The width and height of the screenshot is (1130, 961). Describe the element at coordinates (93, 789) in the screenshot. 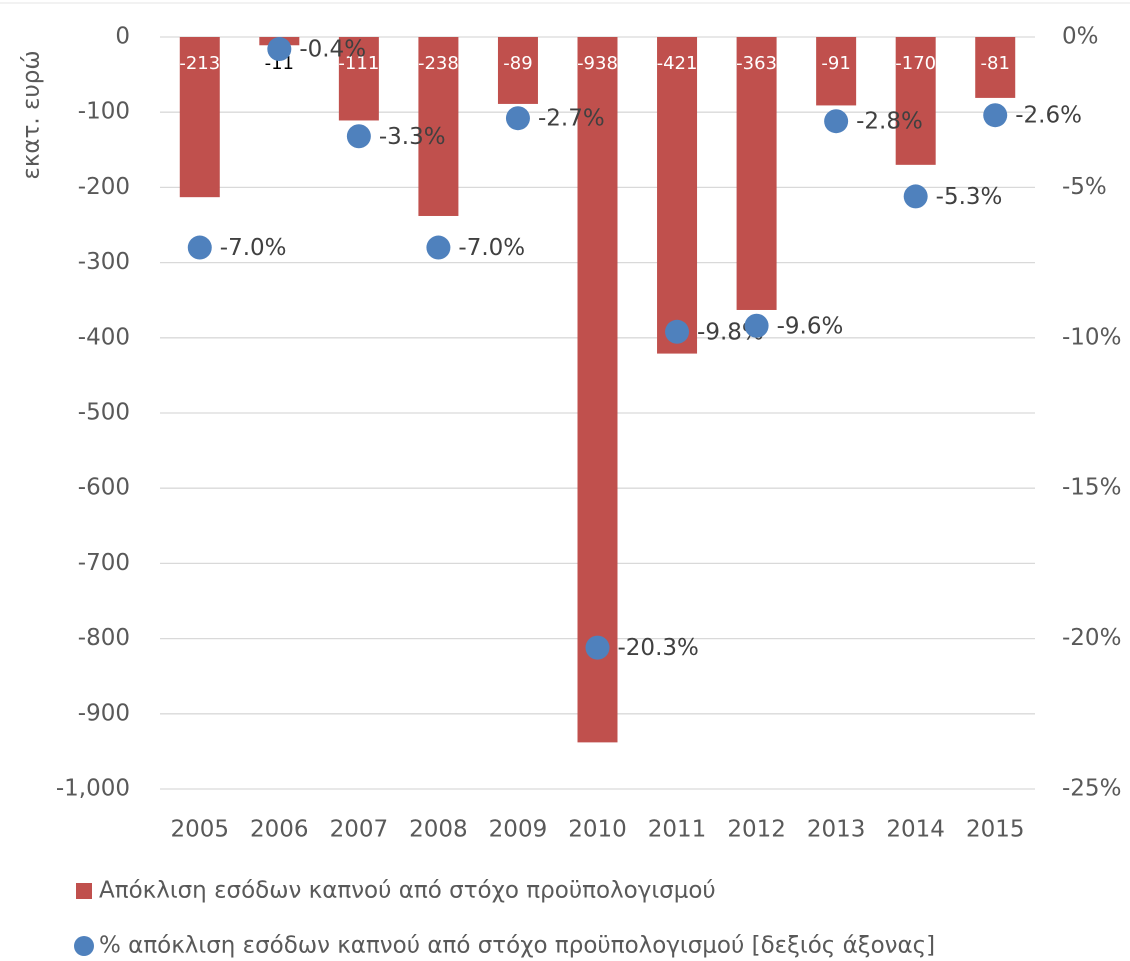

I see `y-tick-label: -1,000` at that location.